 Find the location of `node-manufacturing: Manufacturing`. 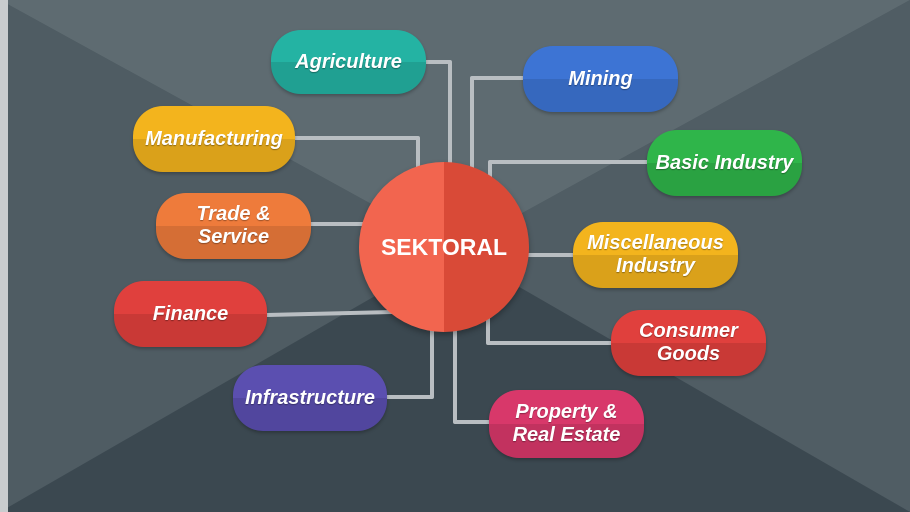

node-manufacturing: Manufacturing is located at coordinates (214, 139).